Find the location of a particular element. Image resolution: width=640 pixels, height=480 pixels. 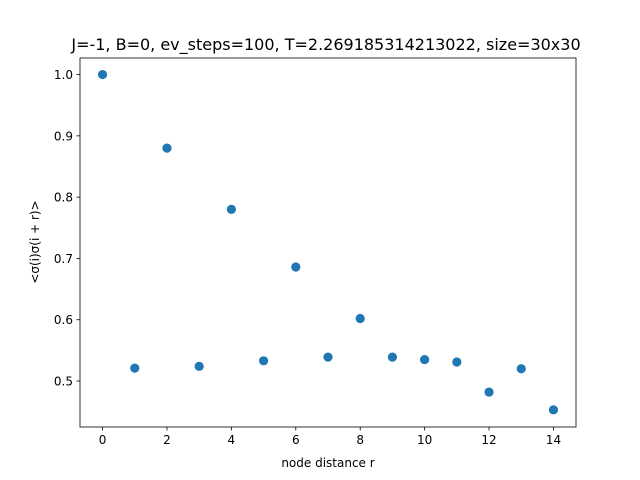

y-tick-label: 0.7 is located at coordinates (63, 259).